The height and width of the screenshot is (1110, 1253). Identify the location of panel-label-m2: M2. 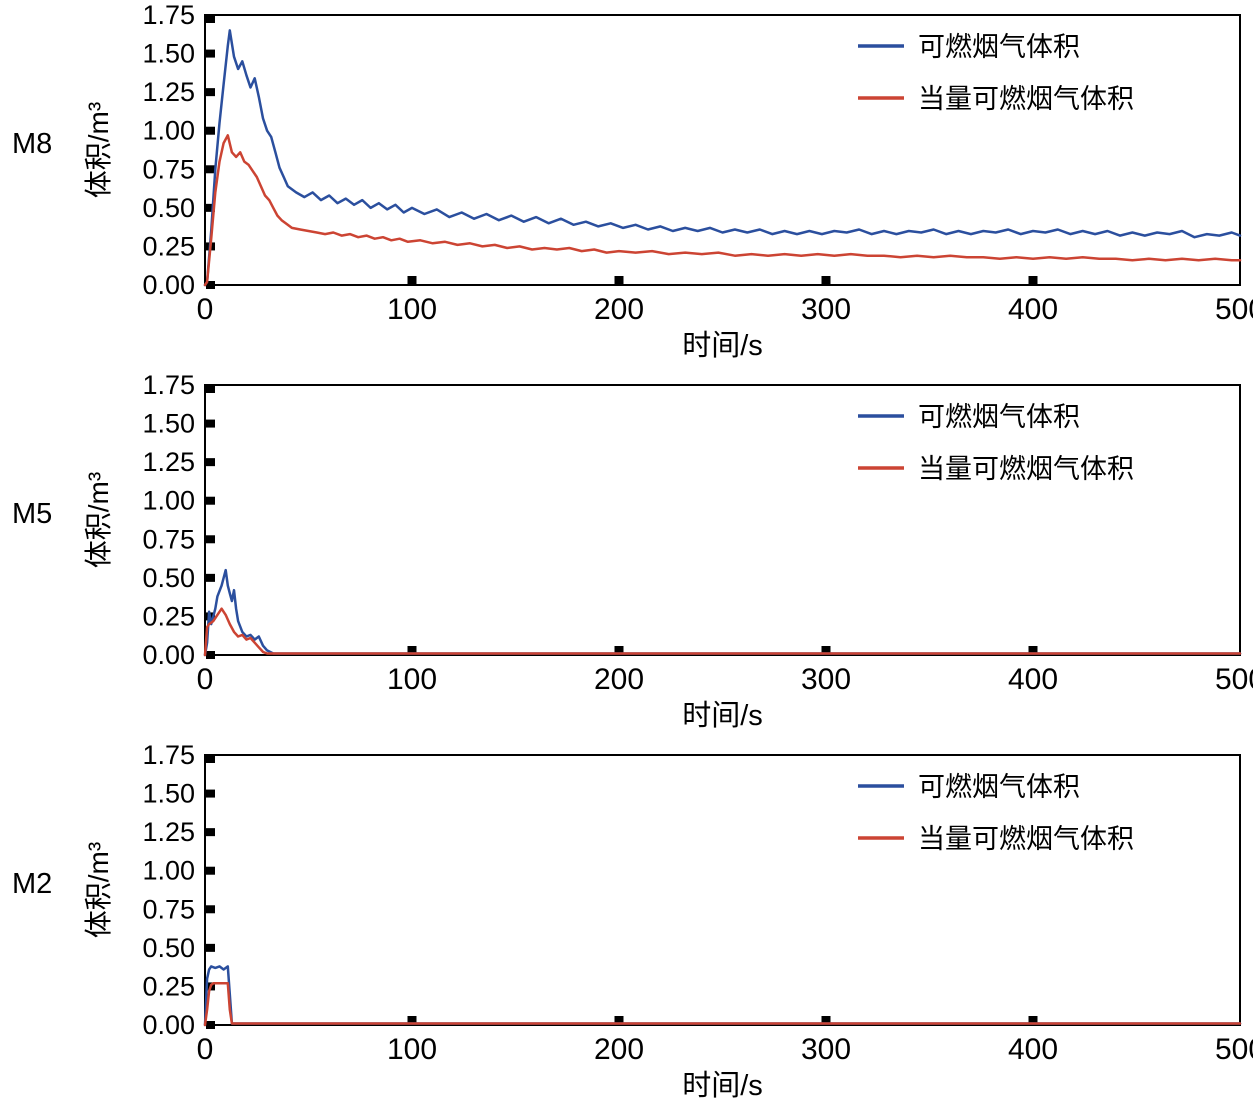
(32, 884).